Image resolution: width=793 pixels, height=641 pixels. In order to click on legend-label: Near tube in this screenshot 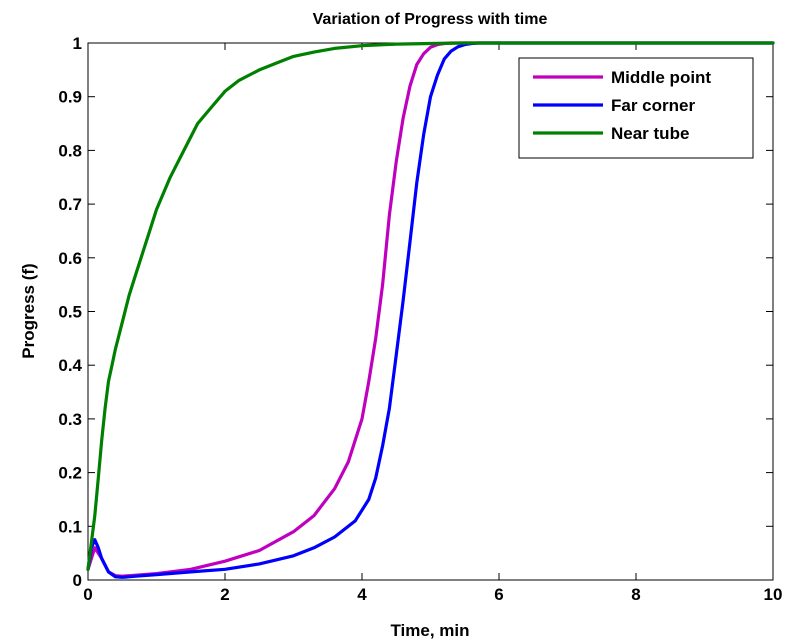, I will do `click(650, 133)`.